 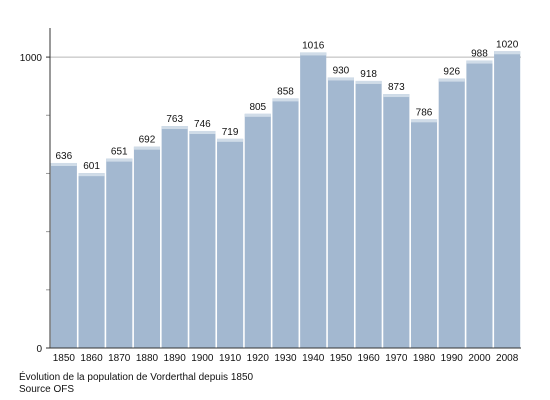 What do you see at coordinates (285, 358) in the screenshot?
I see `x-tick-label: 1930` at bounding box center [285, 358].